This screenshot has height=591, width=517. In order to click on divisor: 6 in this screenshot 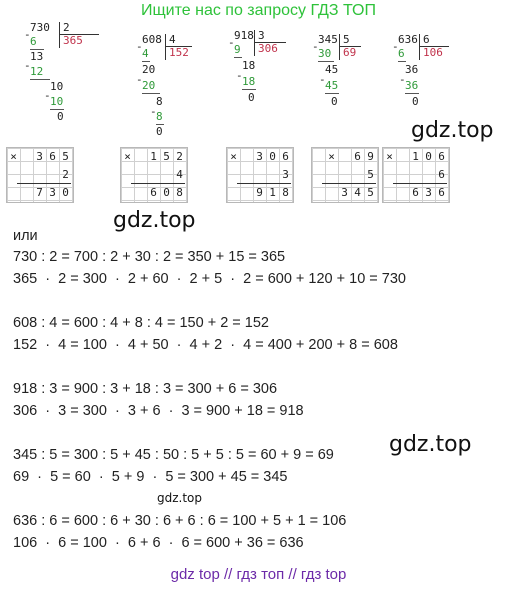, I will do `click(426, 39)`.